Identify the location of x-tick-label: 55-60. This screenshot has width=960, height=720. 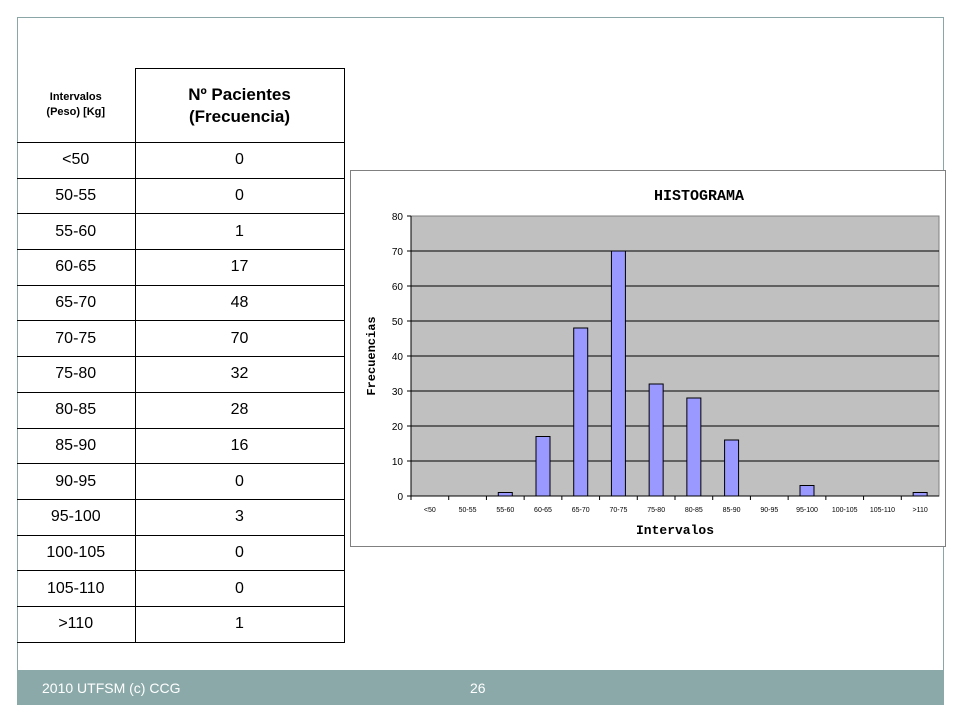
(505, 510).